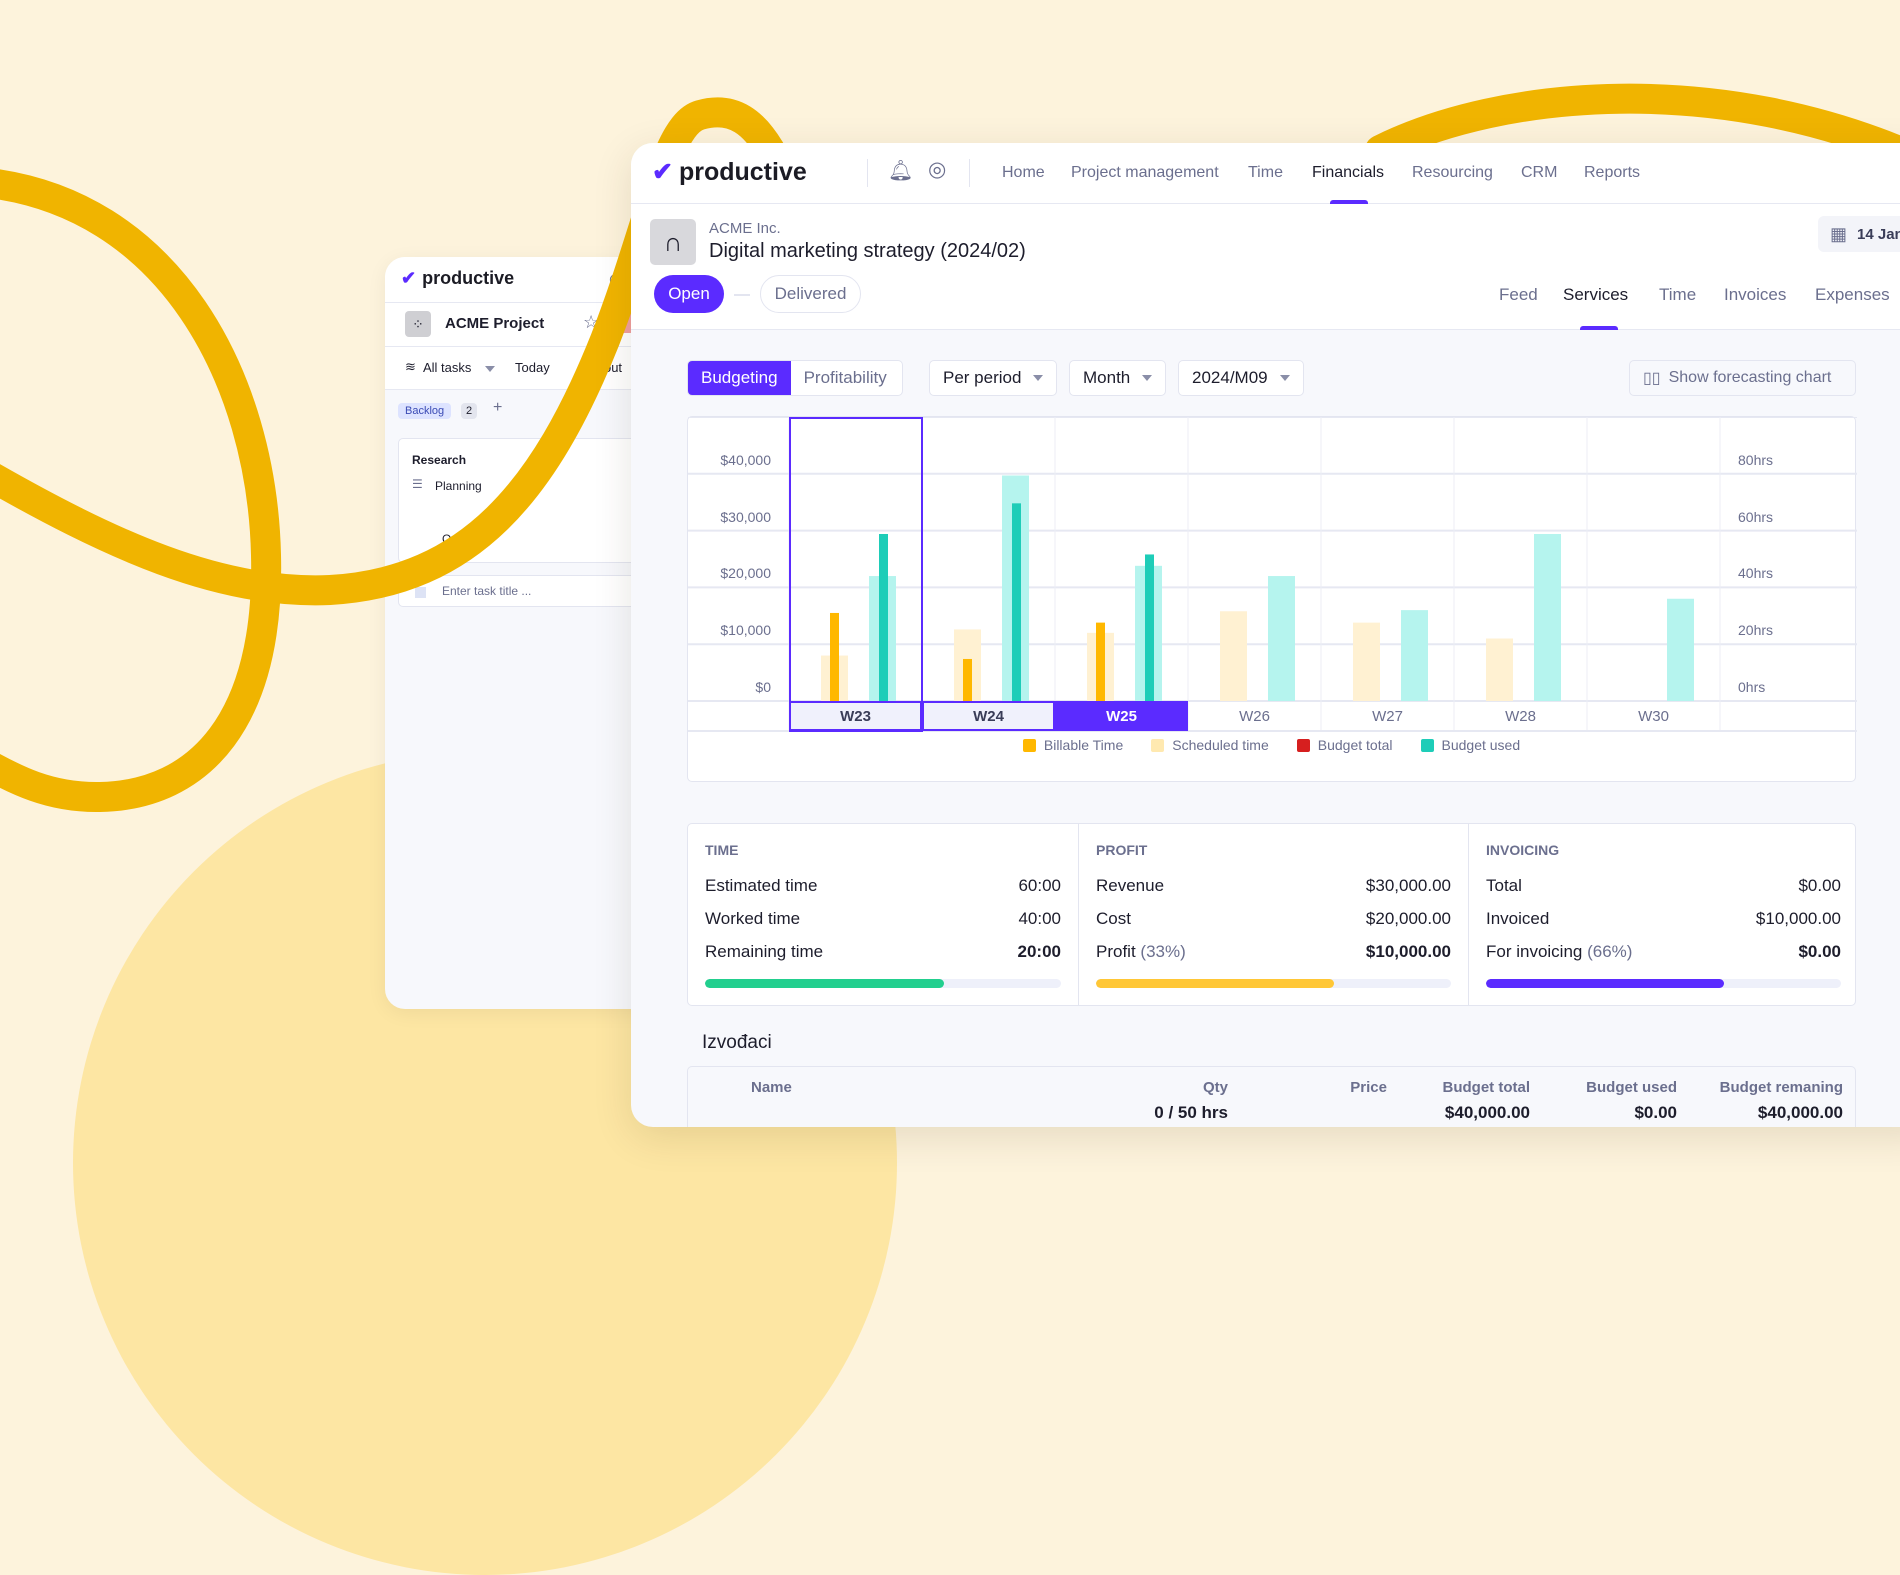 The image size is (1900, 1575). What do you see at coordinates (1631, 1087) in the screenshot?
I see `column-header-budget-used: Budget used` at bounding box center [1631, 1087].